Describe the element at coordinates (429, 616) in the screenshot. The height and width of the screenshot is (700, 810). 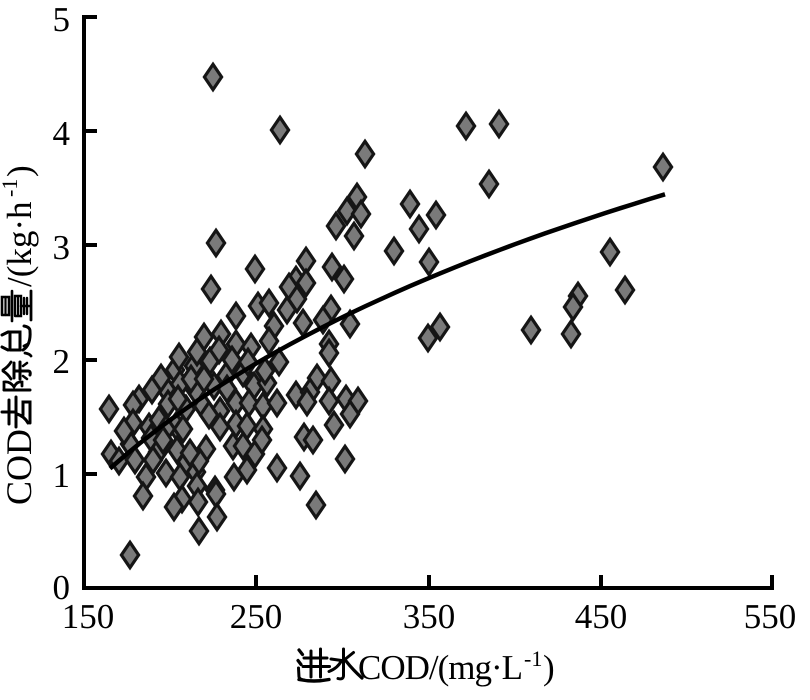
I see `svg-text: 350` at that location.